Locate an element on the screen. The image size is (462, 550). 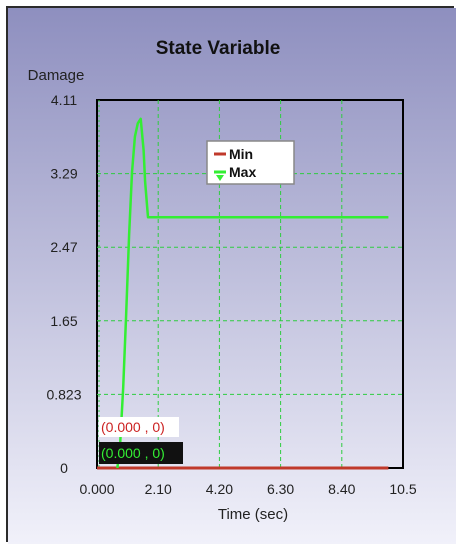
min-readout-background is located at coordinates (139, 427).